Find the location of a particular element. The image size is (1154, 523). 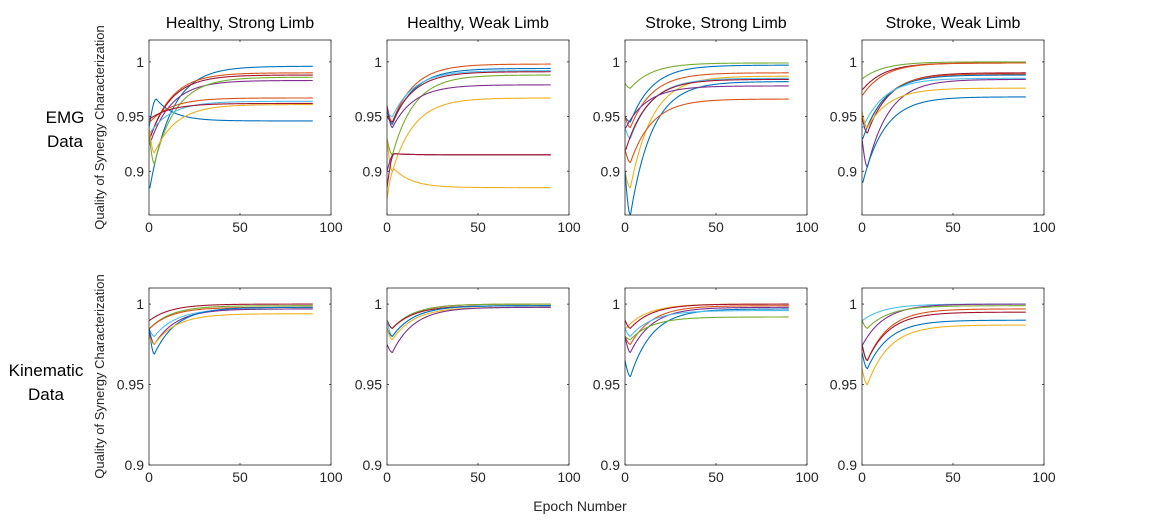

row-label-kinematic-line1: Kinematic is located at coordinates (46, 370).